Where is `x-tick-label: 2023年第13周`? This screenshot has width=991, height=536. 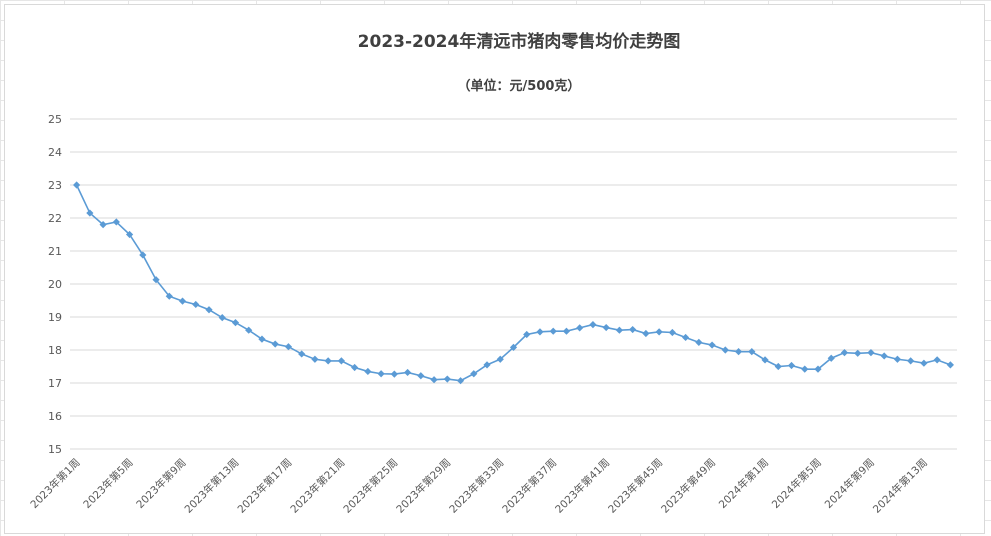 x-tick-label: 2023年第13周 is located at coordinates (212, 486).